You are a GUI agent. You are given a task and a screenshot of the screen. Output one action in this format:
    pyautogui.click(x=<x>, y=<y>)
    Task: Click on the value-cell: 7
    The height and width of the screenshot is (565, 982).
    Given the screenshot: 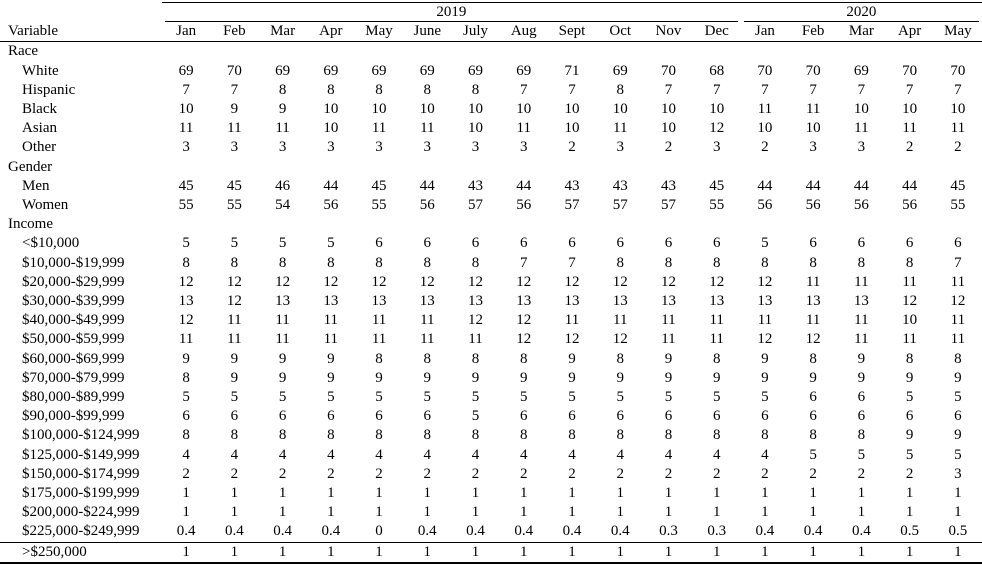 What is the action you would take?
    pyautogui.click(x=765, y=89)
    